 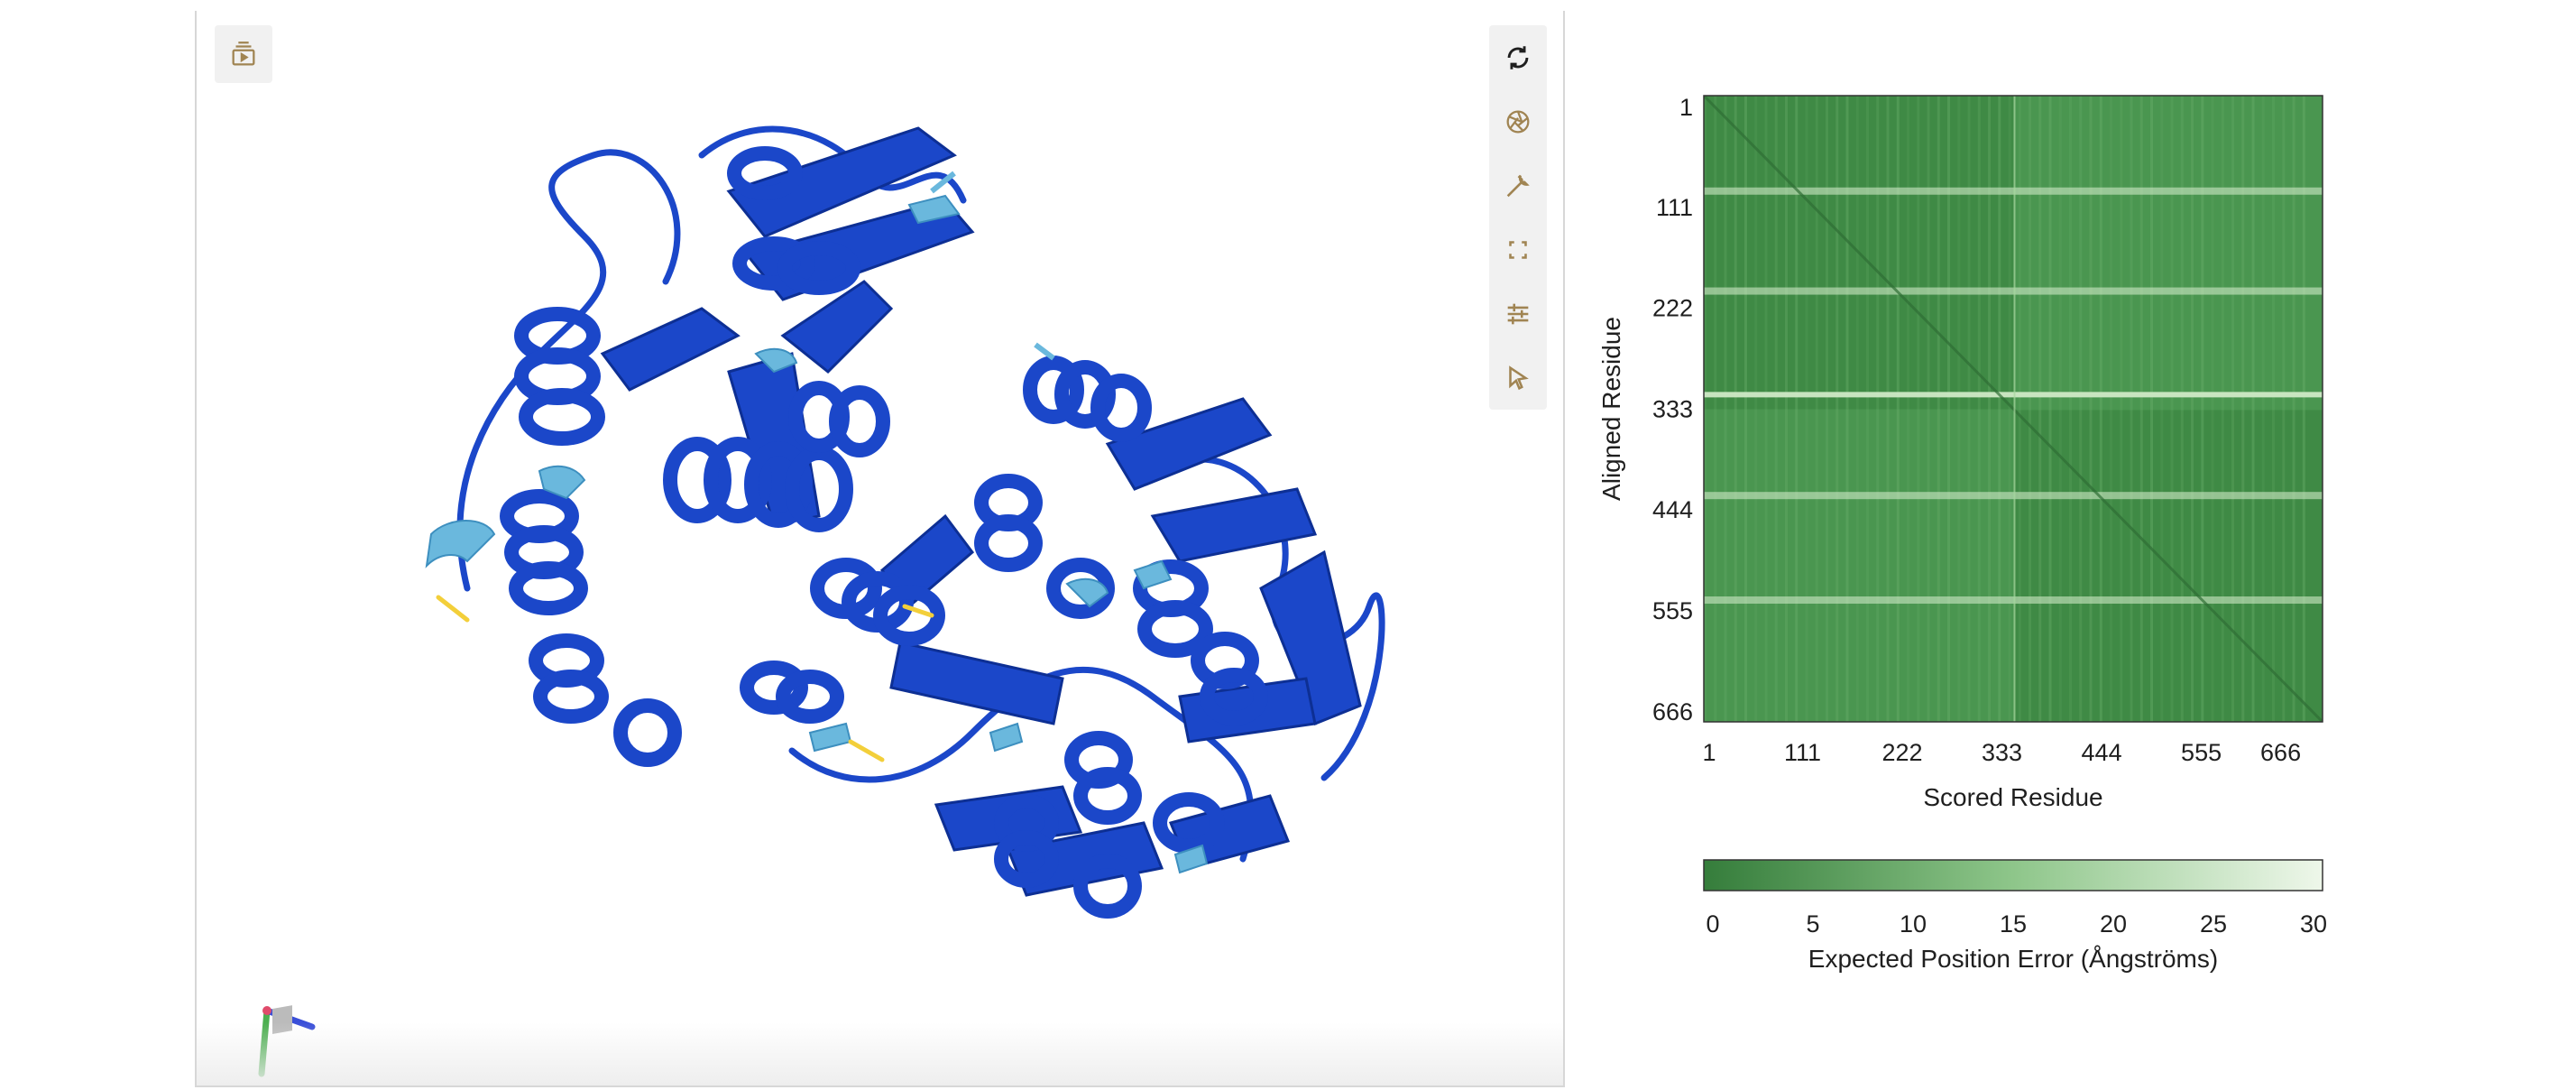 I want to click on sliders-icon, so click(x=1518, y=314).